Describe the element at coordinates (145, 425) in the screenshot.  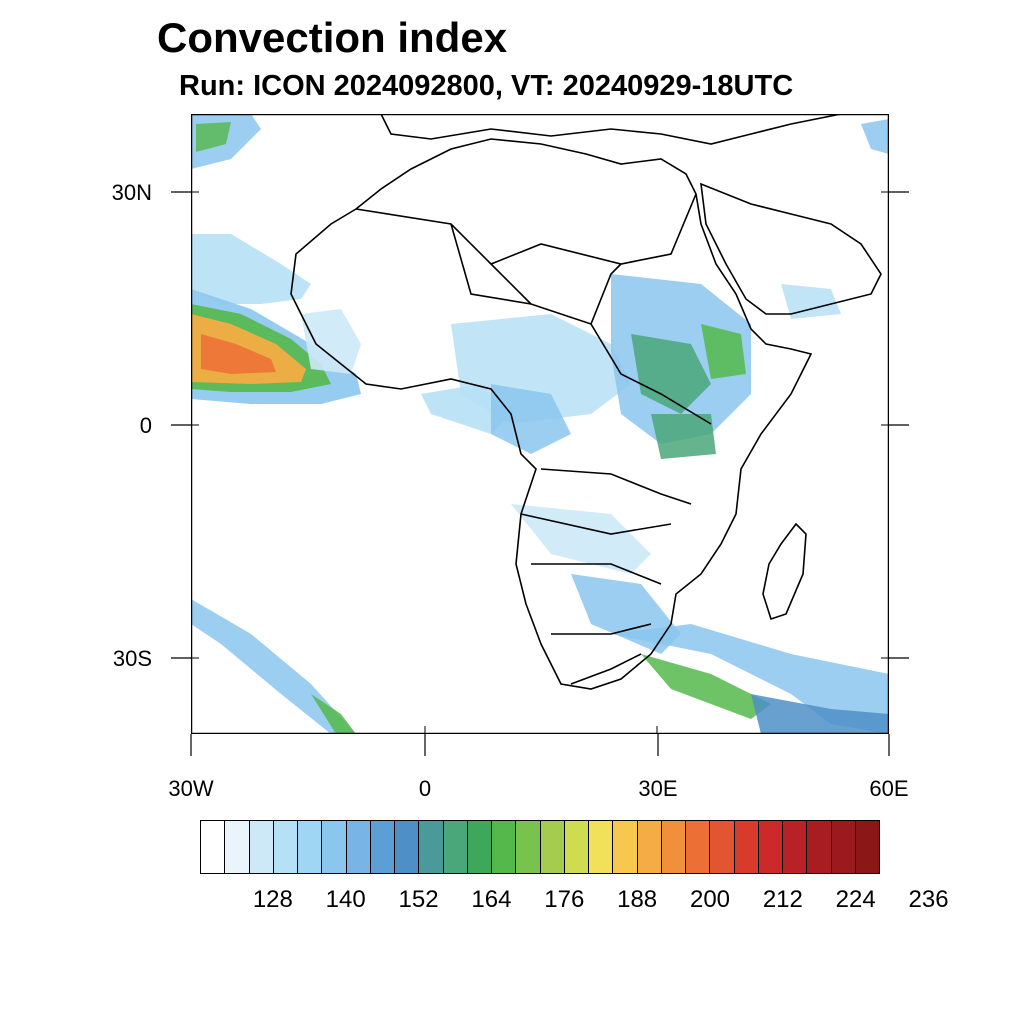
I see `lat-label-0: 0` at that location.